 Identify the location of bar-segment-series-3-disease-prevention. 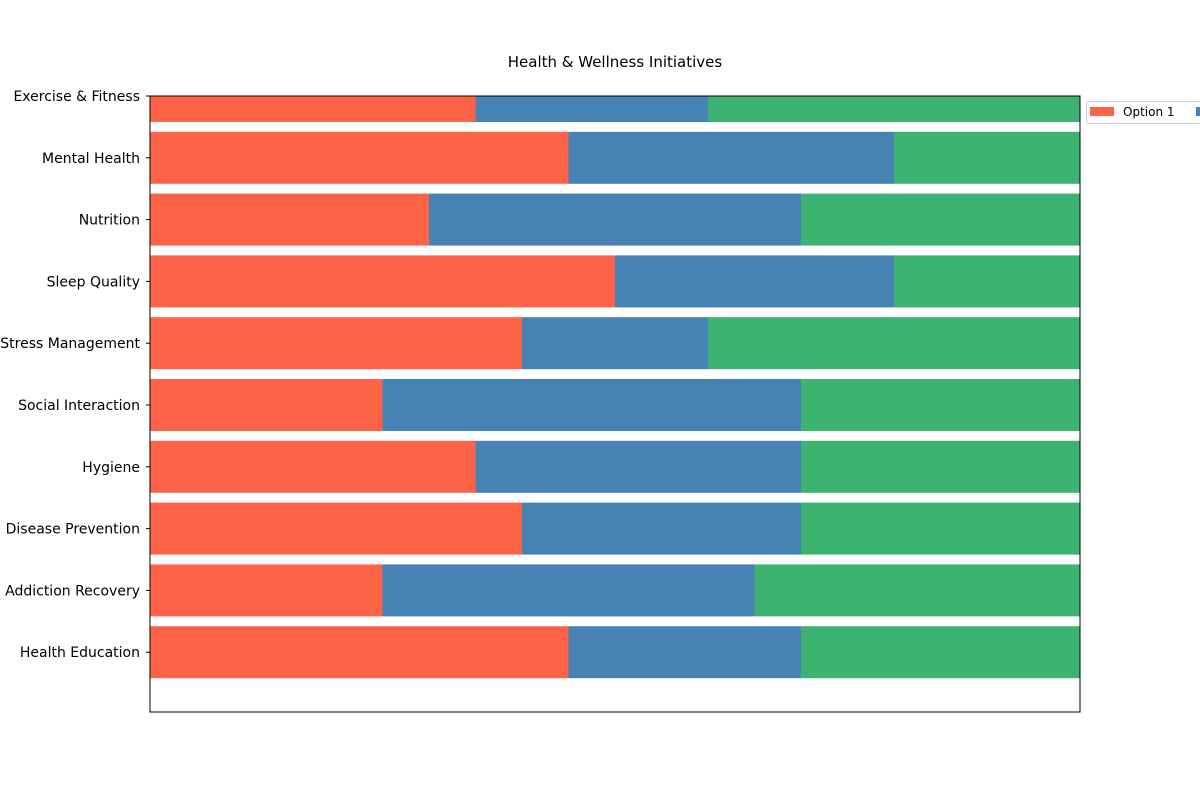
(940, 528).